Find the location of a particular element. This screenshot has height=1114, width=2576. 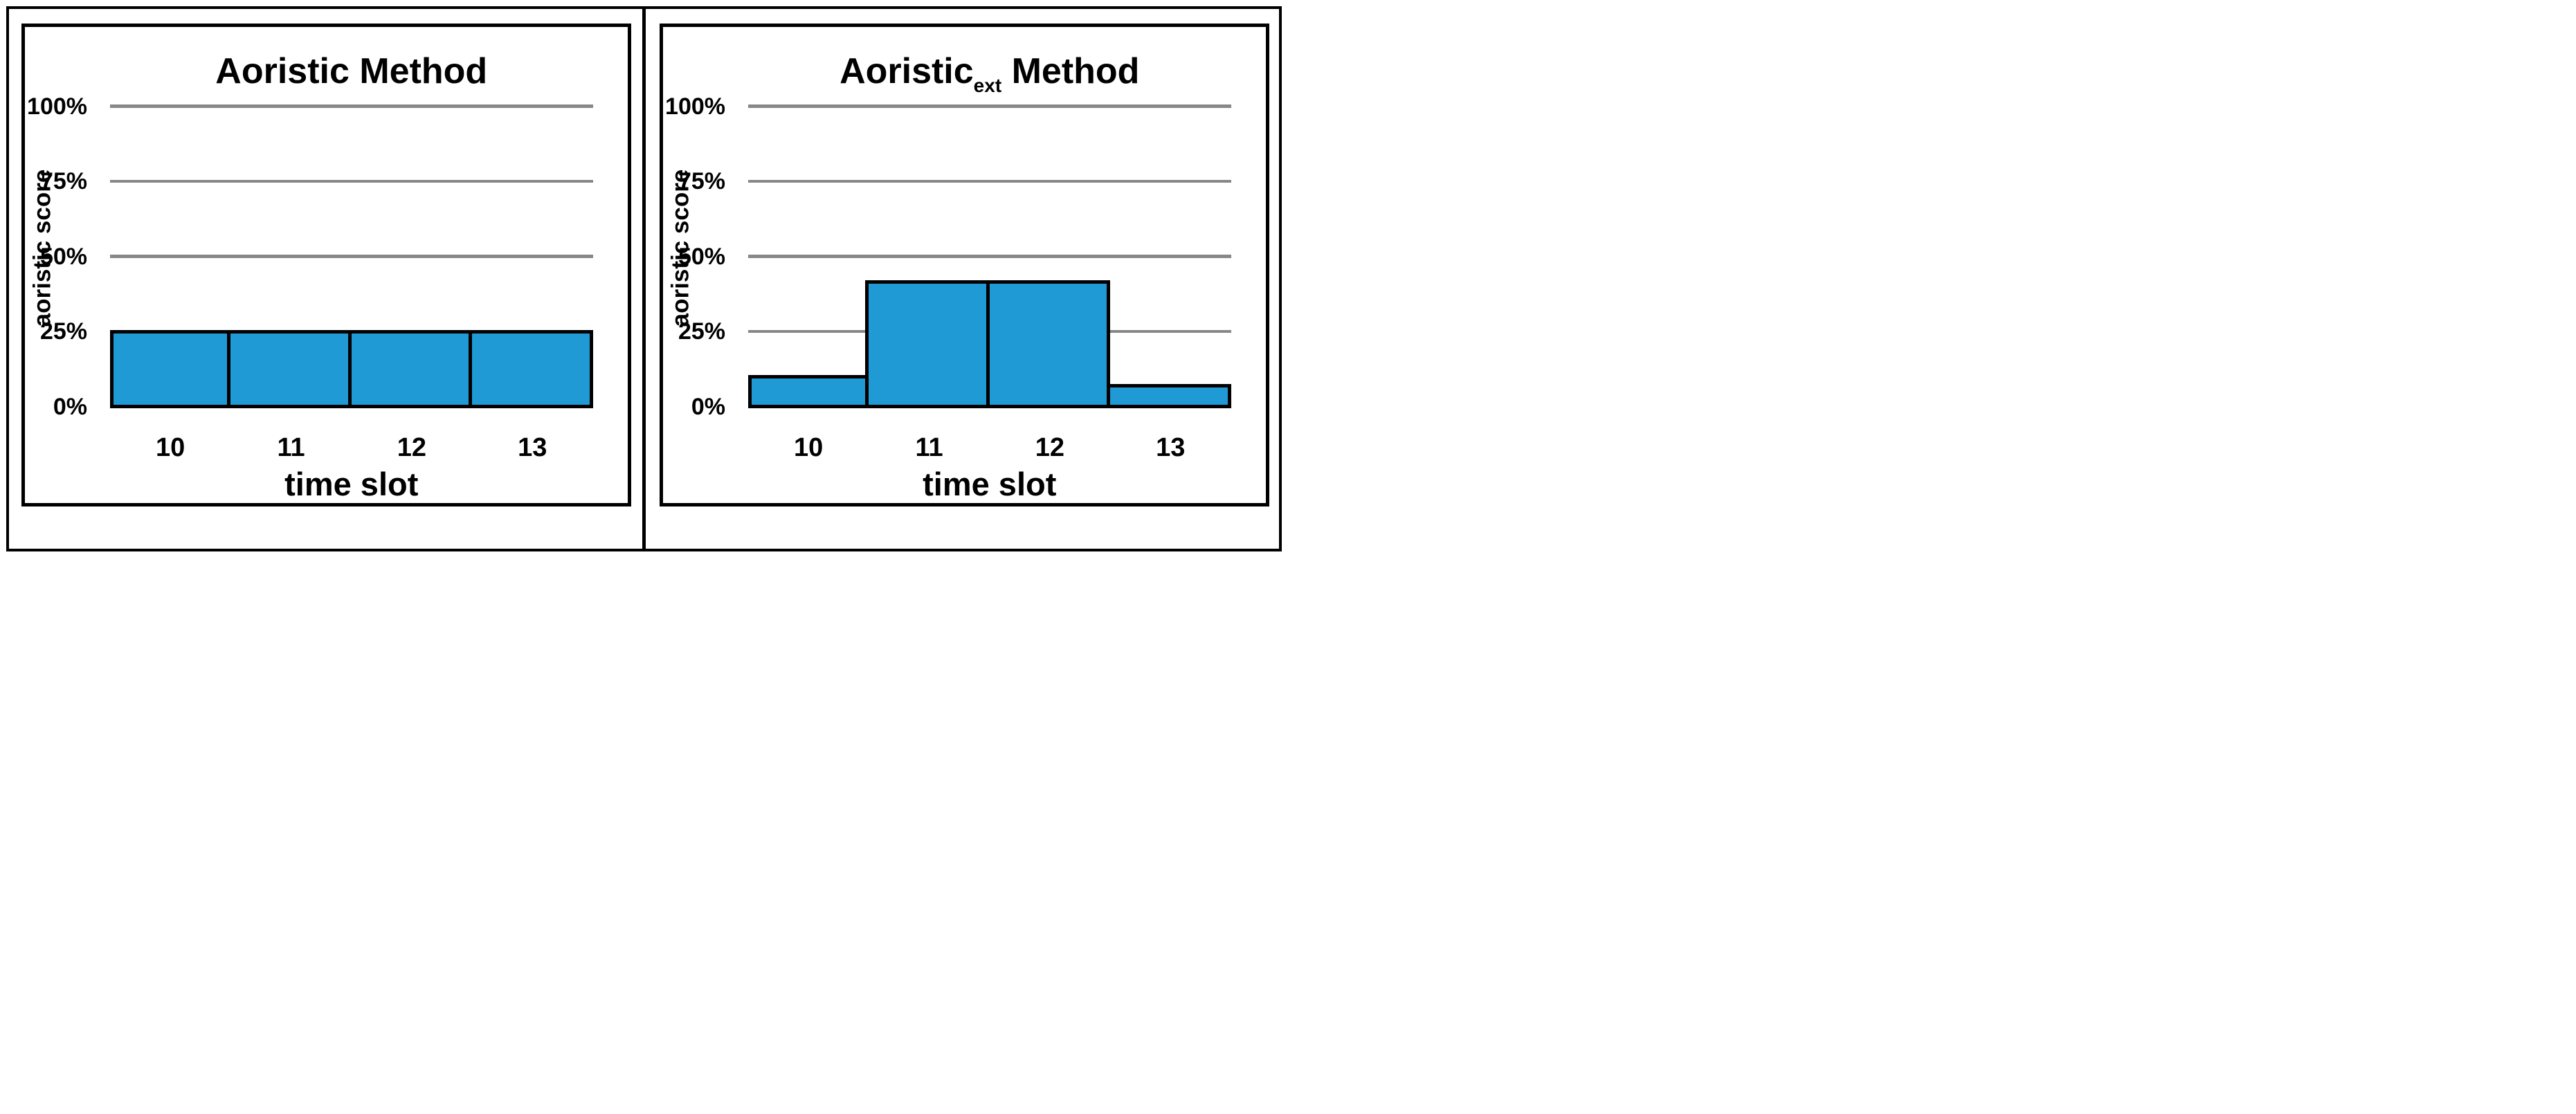

chart-title-subscript: ext is located at coordinates (987, 85).